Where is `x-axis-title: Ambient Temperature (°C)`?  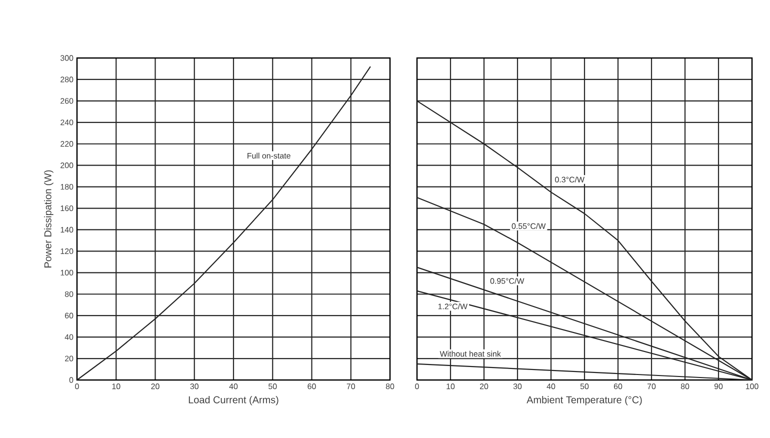
x-axis-title: Ambient Temperature (°C) is located at coordinates (584, 401).